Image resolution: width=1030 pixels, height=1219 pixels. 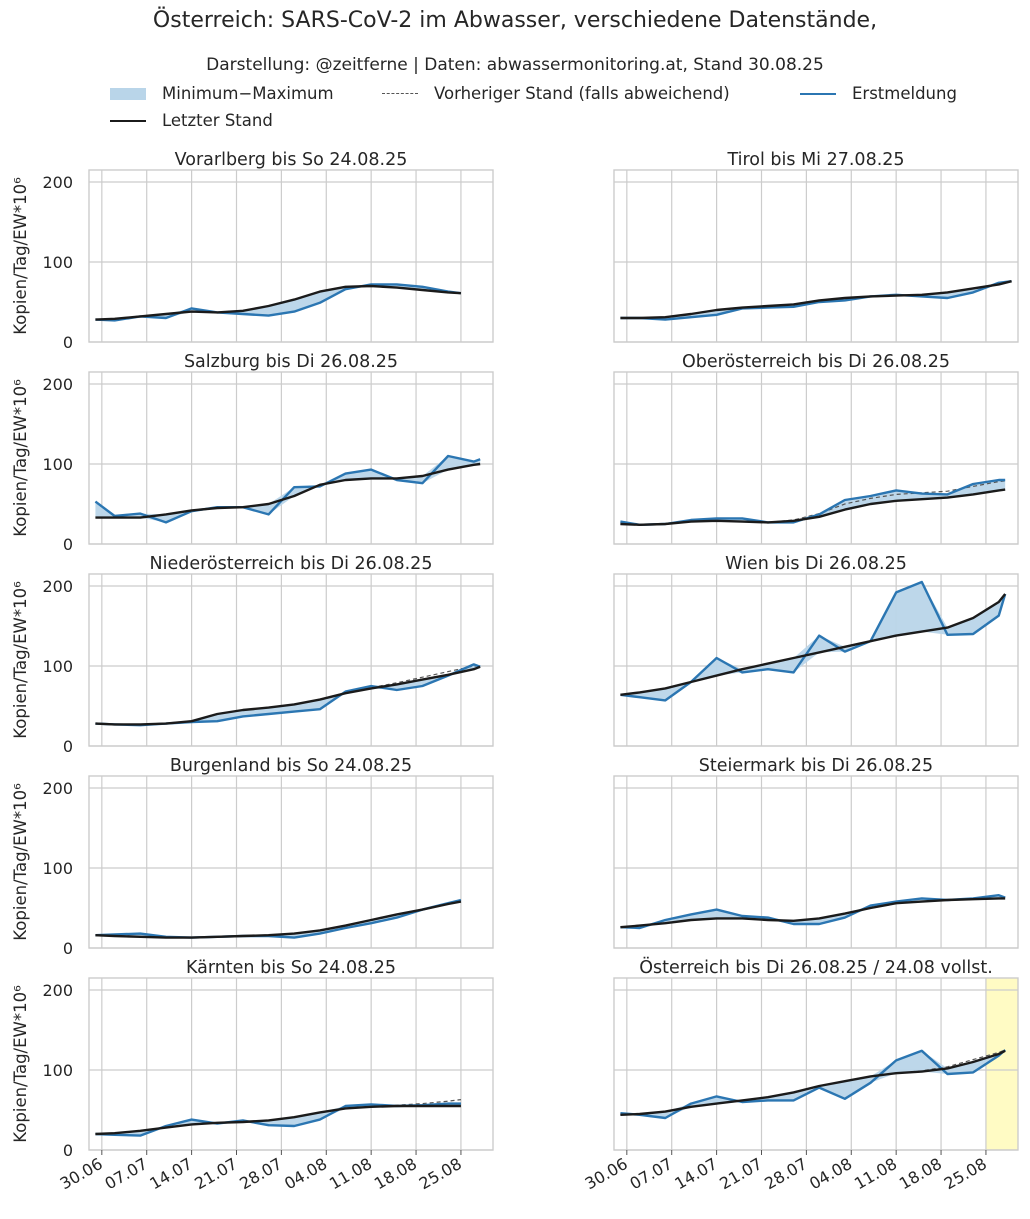 I want to click on panel-8: Steiermark bis Di 26.08.25, so click(x=816, y=852).